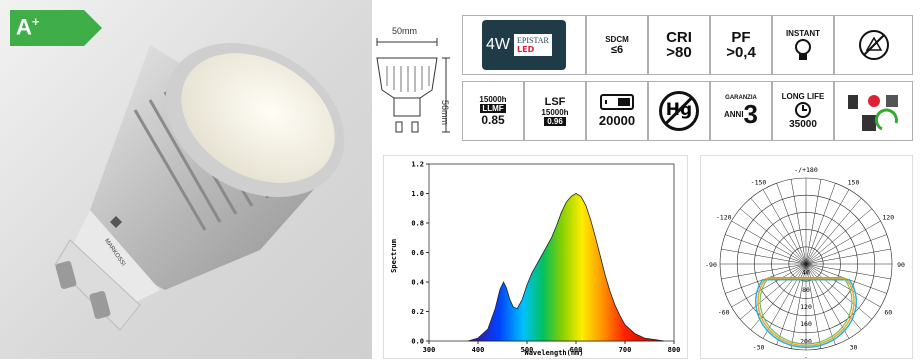  I want to click on pf-cell: PF >0,4, so click(741, 45).